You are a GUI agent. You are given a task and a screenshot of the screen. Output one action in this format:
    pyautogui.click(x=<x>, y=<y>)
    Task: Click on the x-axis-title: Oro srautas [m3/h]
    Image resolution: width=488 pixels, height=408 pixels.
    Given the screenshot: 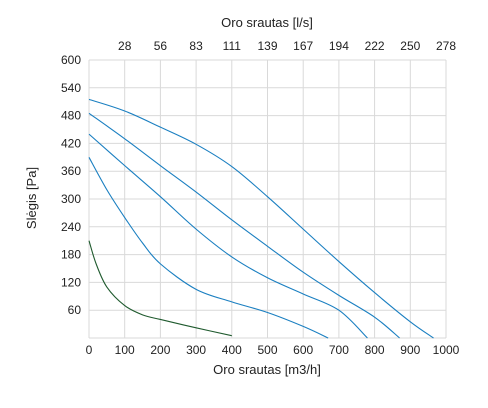 What is the action you would take?
    pyautogui.click(x=267, y=369)
    